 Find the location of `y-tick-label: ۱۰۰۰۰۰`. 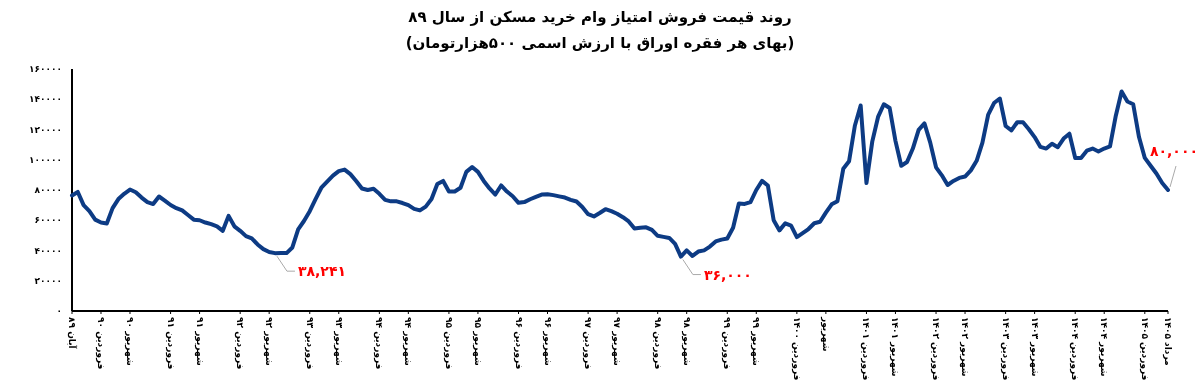

y-tick-label: ۱۰۰۰۰۰ is located at coordinates (45, 159).